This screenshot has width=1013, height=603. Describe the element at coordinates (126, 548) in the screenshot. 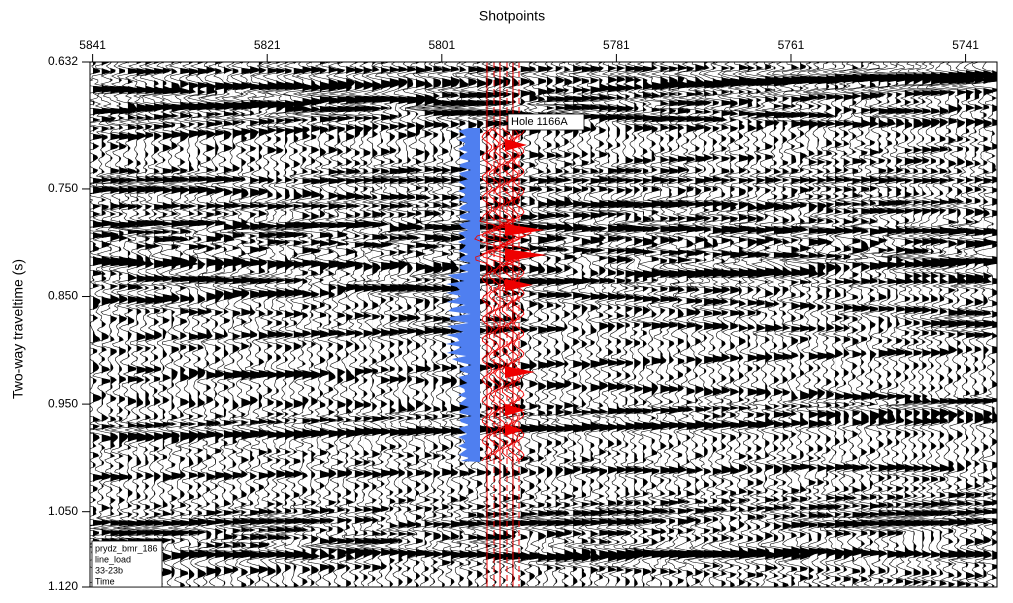

I see `info-line: prydz_bmr_186` at that location.